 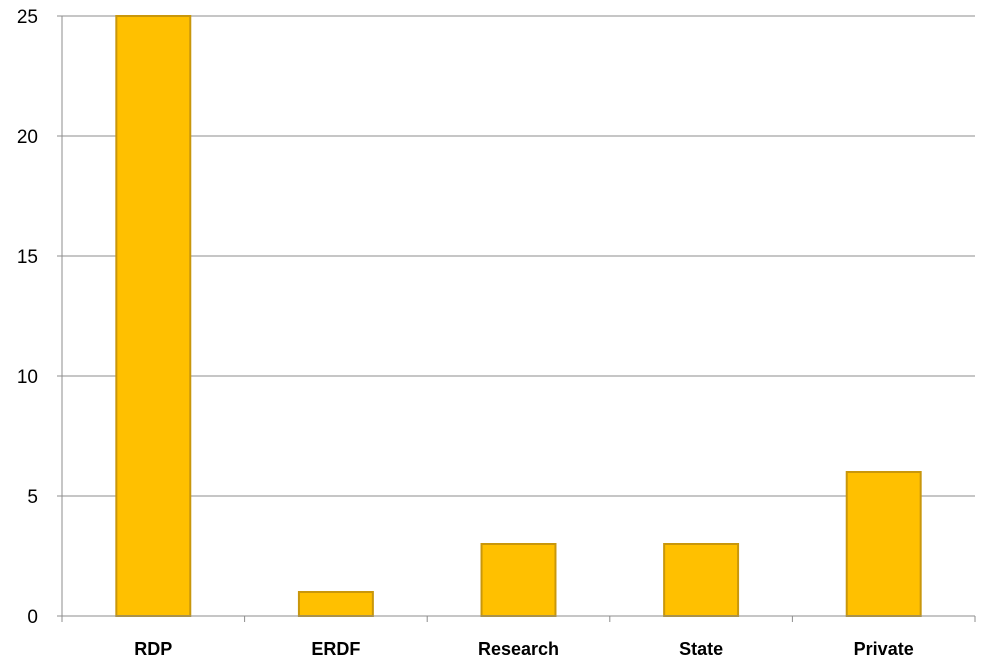 I want to click on y-tick-label-5: 5, so click(x=32, y=497).